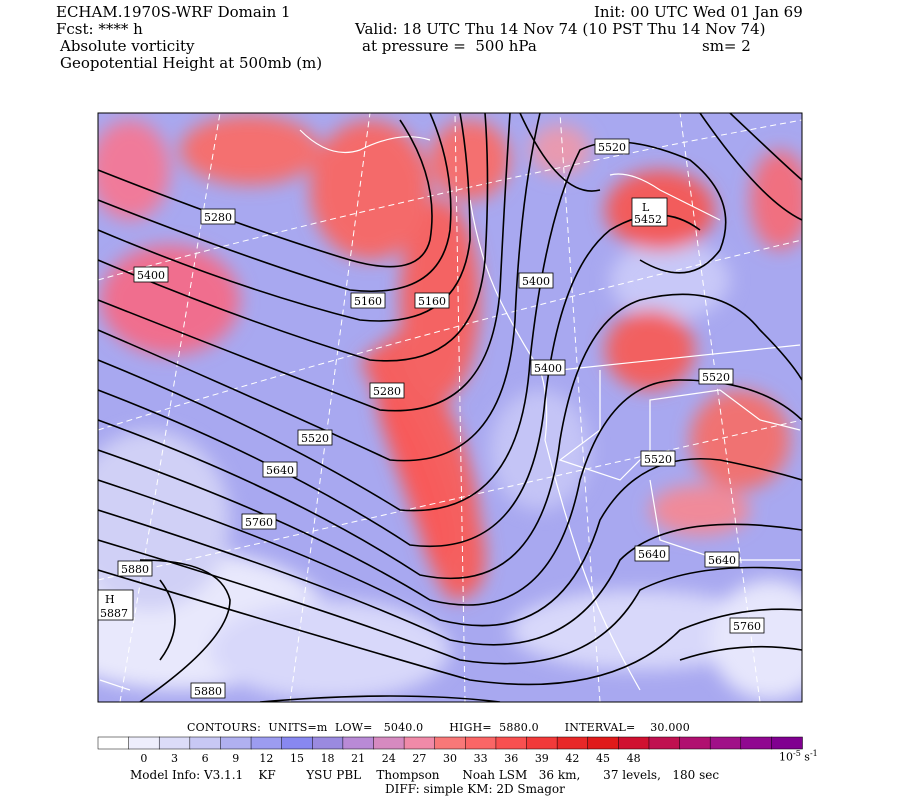 This screenshot has height=800, width=900. I want to click on colorbar-tick-label: 6, so click(205, 758).